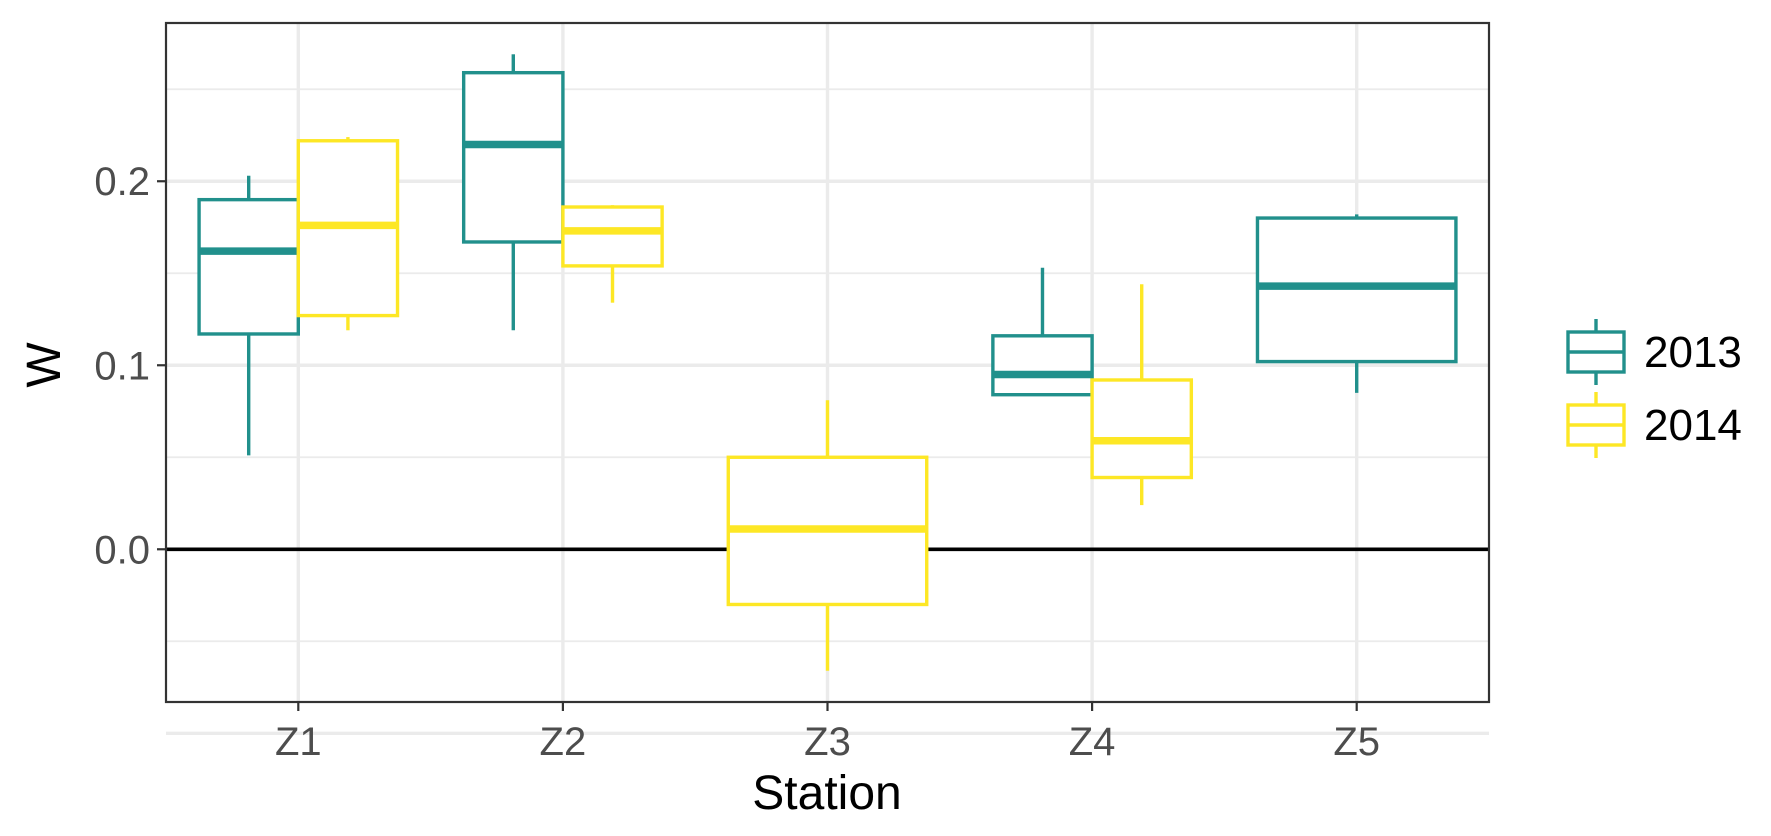  I want to click on box-2013-Z5, so click(1356, 303).